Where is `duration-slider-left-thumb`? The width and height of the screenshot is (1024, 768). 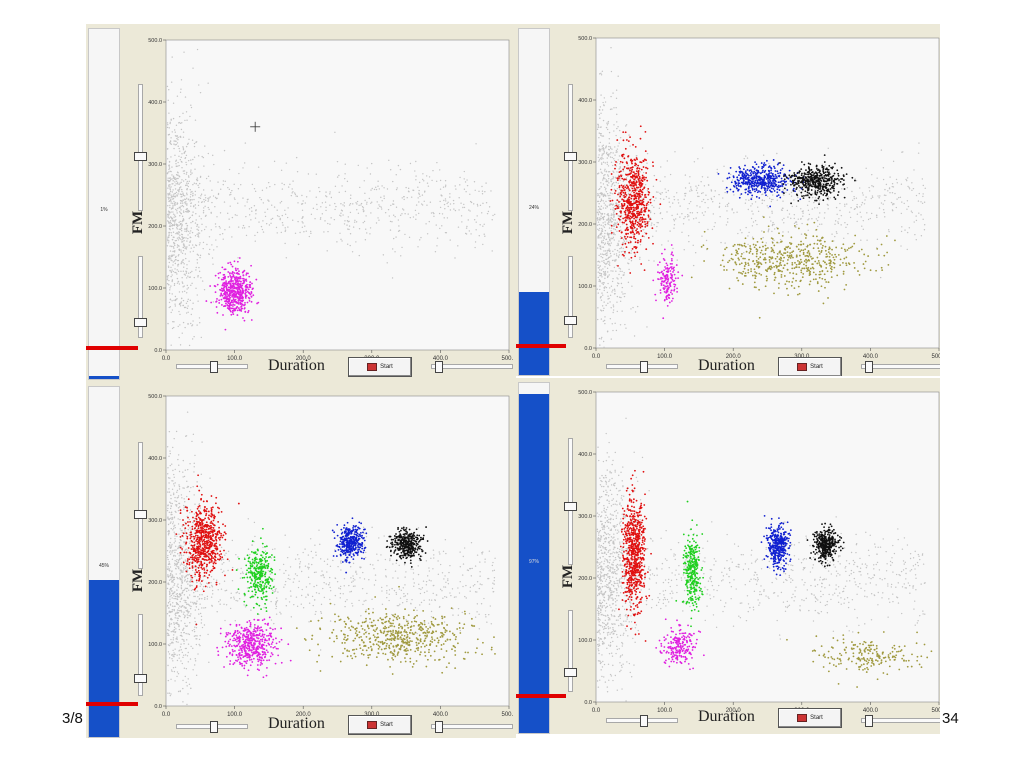
duration-slider-left-thumb is located at coordinates (214, 367).